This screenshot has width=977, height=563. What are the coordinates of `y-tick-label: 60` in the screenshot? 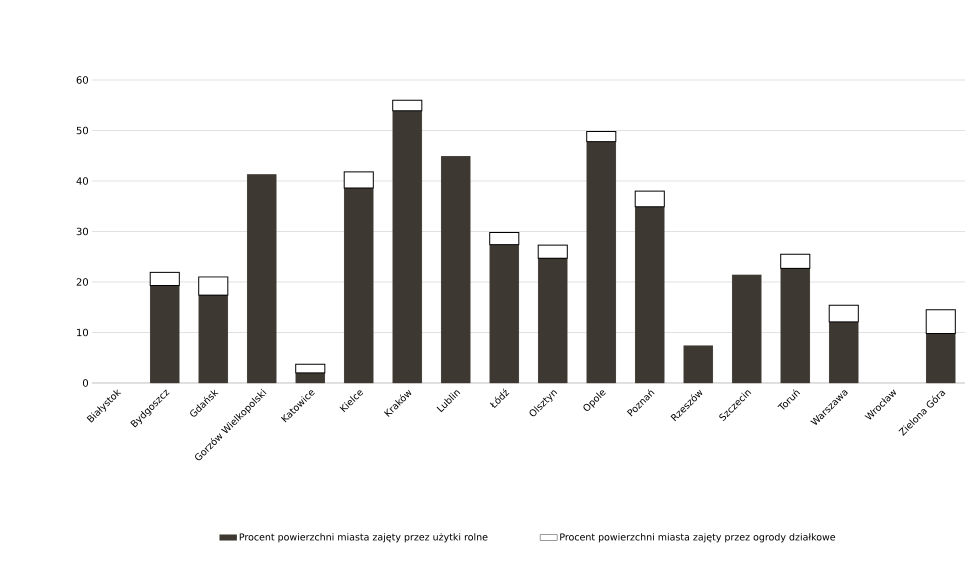 It's located at (82, 80).